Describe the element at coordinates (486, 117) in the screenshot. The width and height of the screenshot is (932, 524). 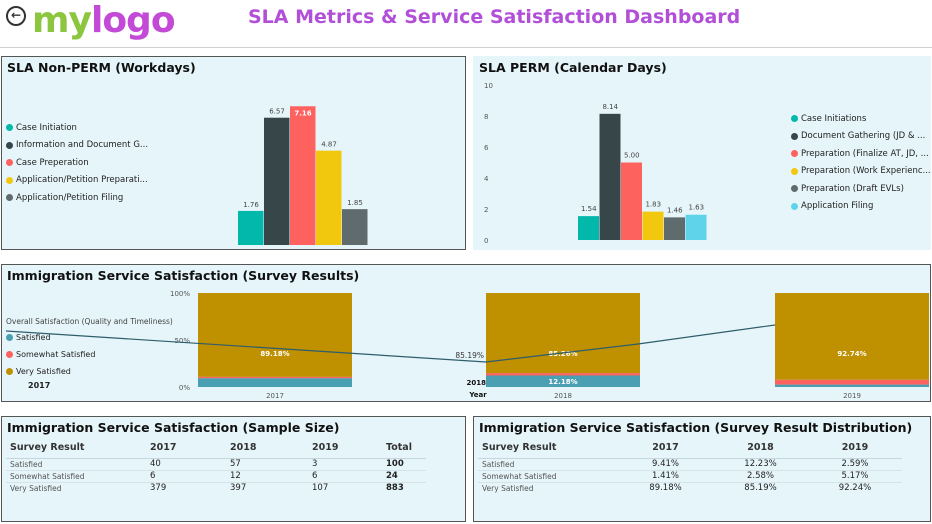
I see `y-tick-label: 8` at that location.